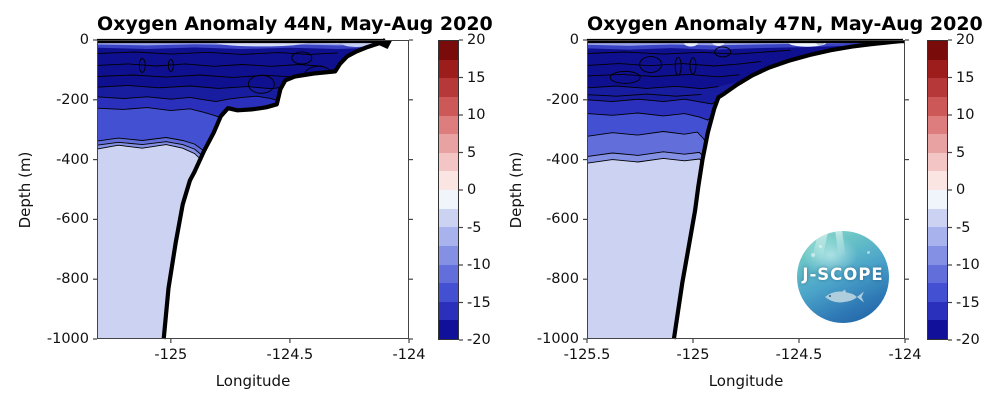 Image resolution: width=1000 pixels, height=416 pixels. What do you see at coordinates (72, 159) in the screenshot?
I see `y-tick-label: -400` at bounding box center [72, 159].